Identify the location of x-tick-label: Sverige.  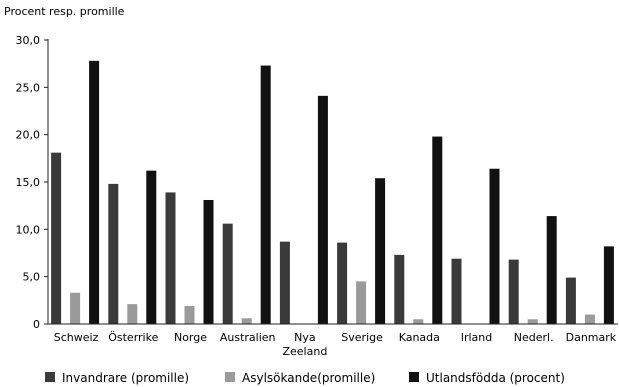
(362, 337).